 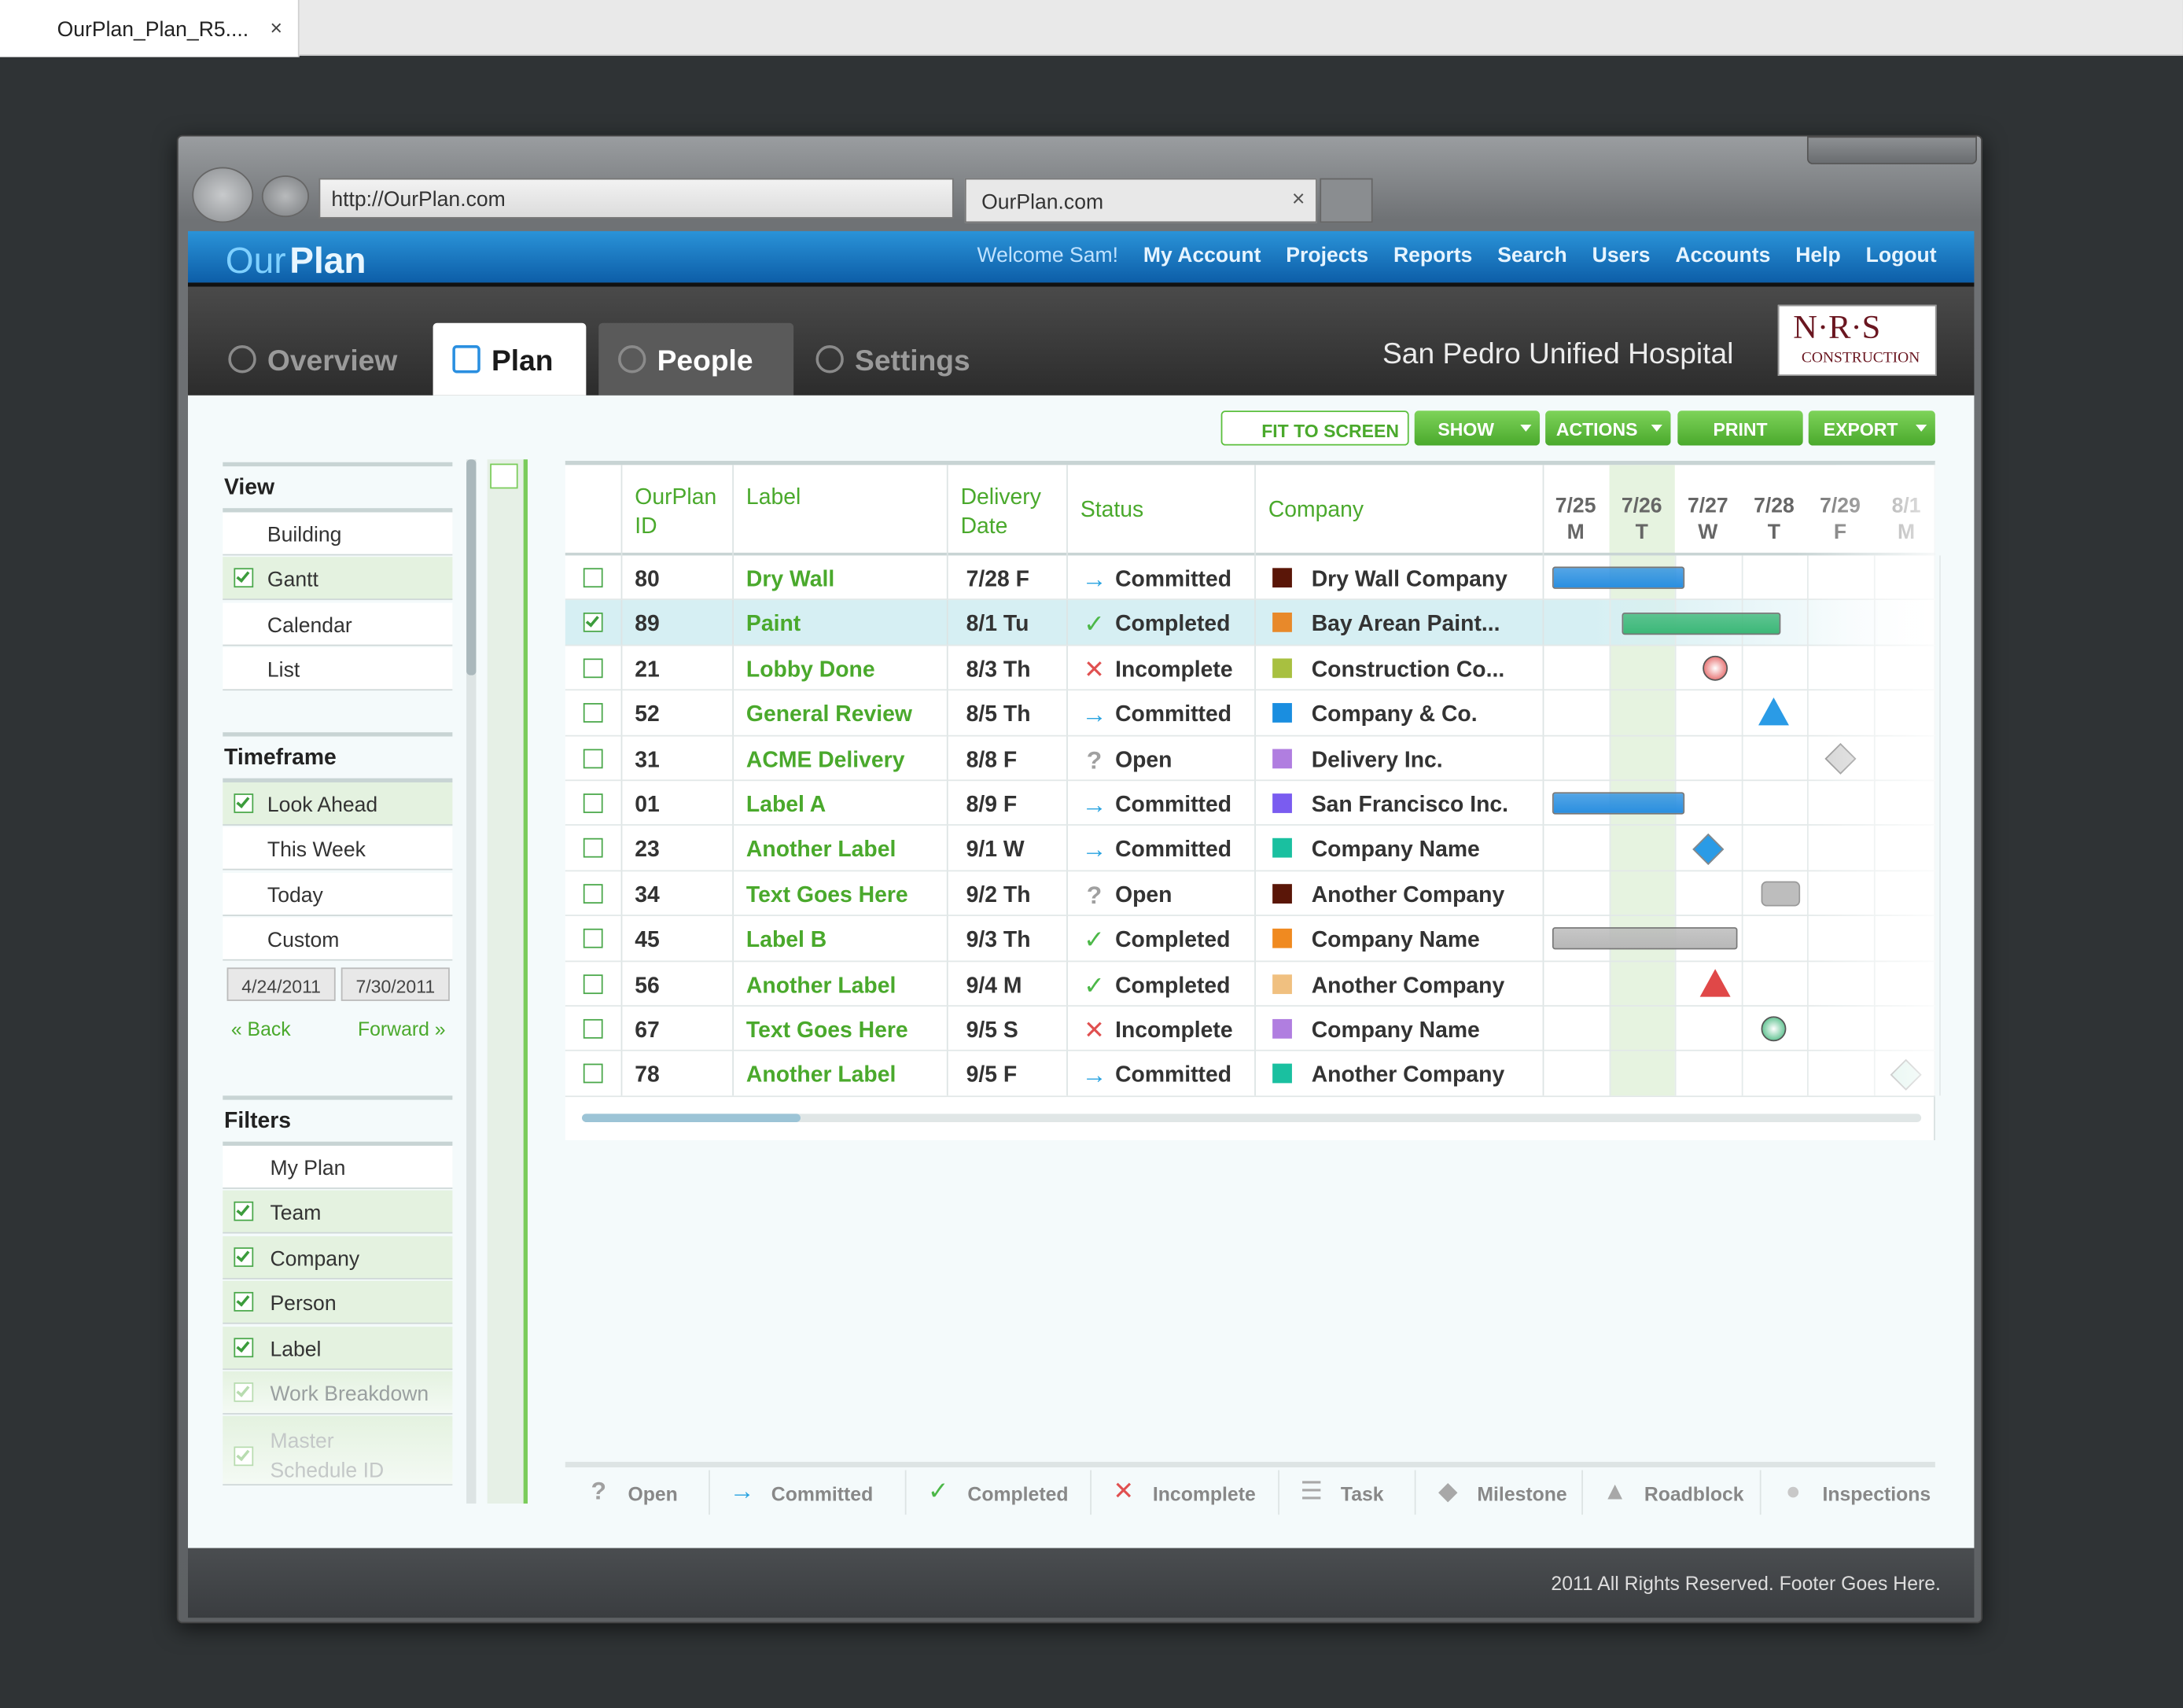 What do you see at coordinates (773, 625) in the screenshot?
I see `task-label: Paint` at bounding box center [773, 625].